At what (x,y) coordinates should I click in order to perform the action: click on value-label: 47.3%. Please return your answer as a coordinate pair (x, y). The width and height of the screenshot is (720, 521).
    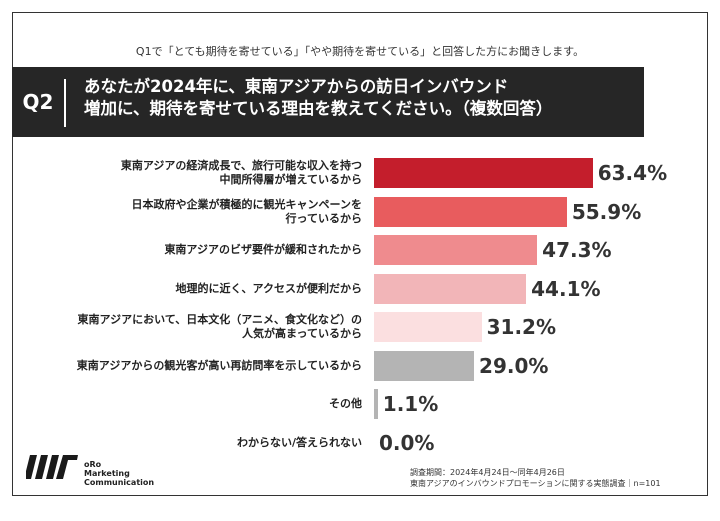
    Looking at the image, I should click on (577, 250).